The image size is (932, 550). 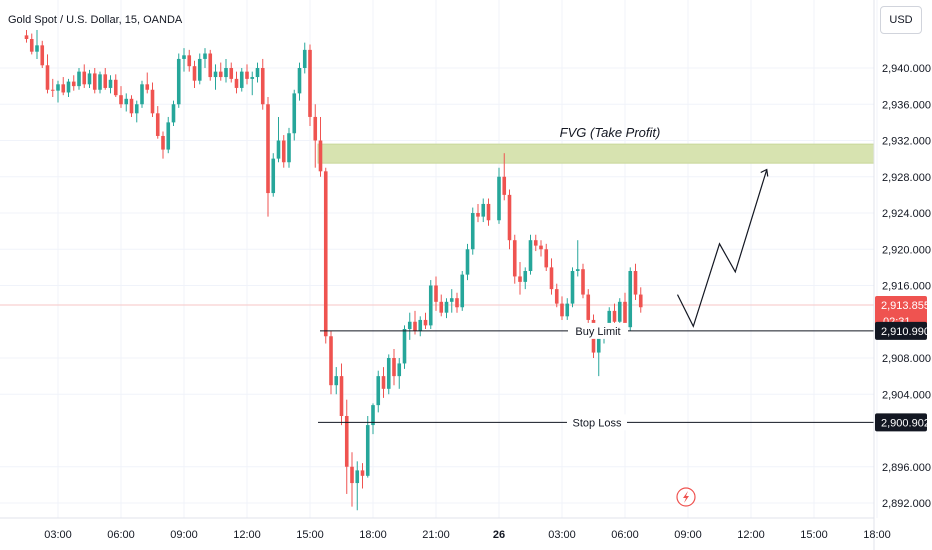 What do you see at coordinates (58, 535) in the screenshot?
I see `time-tick-label: 03:00` at bounding box center [58, 535].